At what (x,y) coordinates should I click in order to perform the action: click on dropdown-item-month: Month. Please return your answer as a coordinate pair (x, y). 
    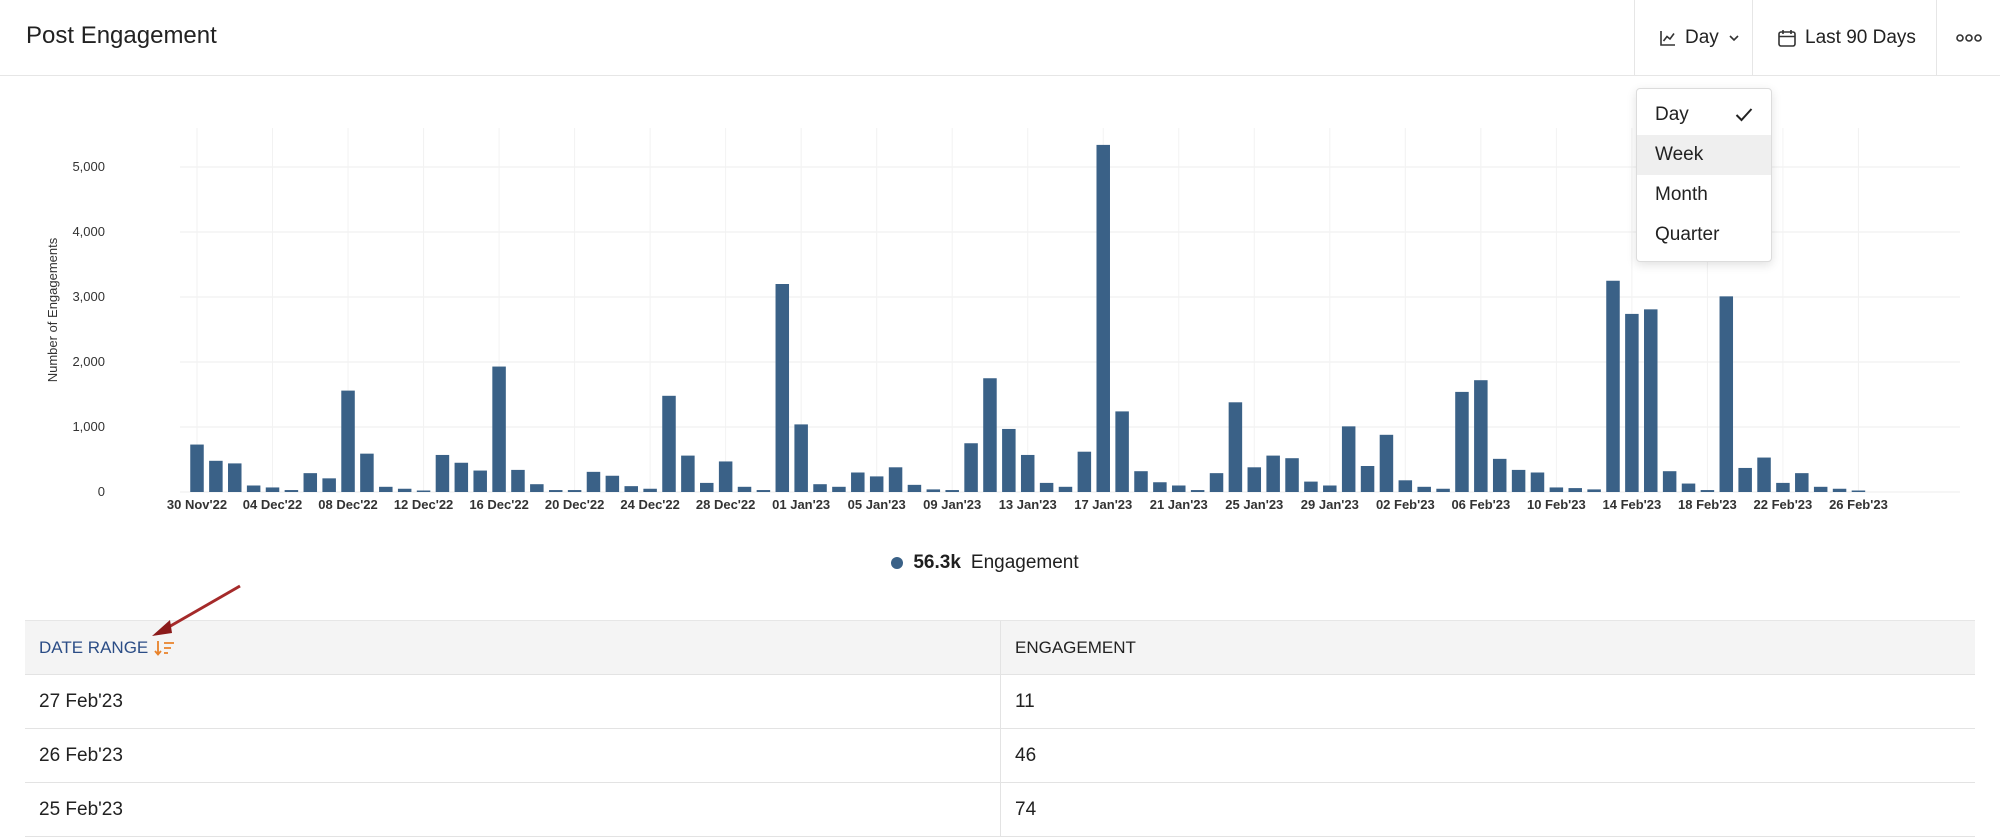
    Looking at the image, I should click on (1704, 195).